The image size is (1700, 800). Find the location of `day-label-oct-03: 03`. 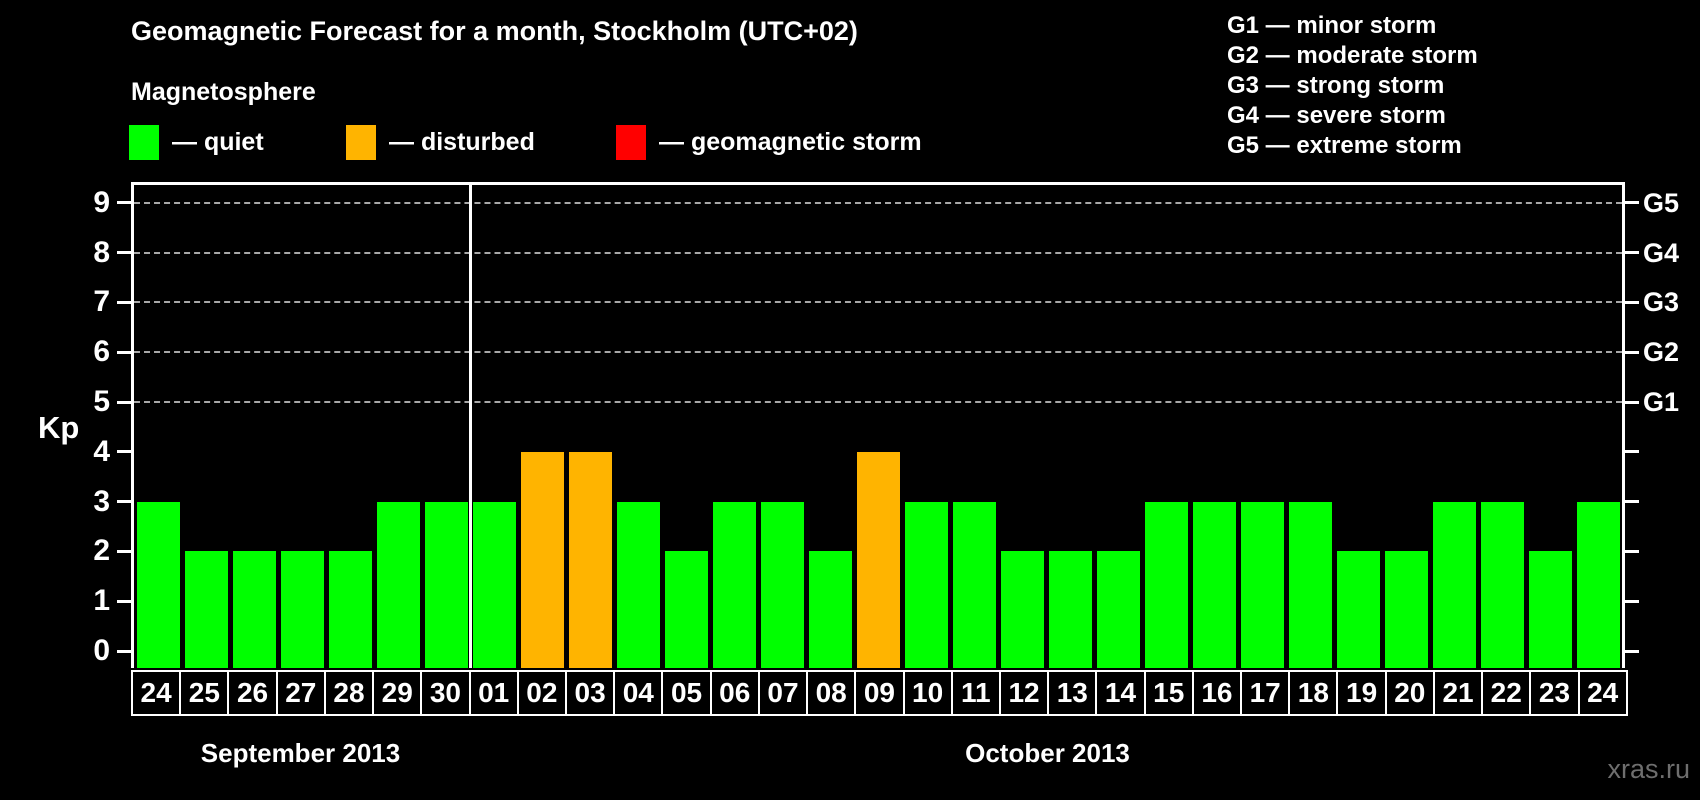

day-label-oct-03: 03 is located at coordinates (590, 693).